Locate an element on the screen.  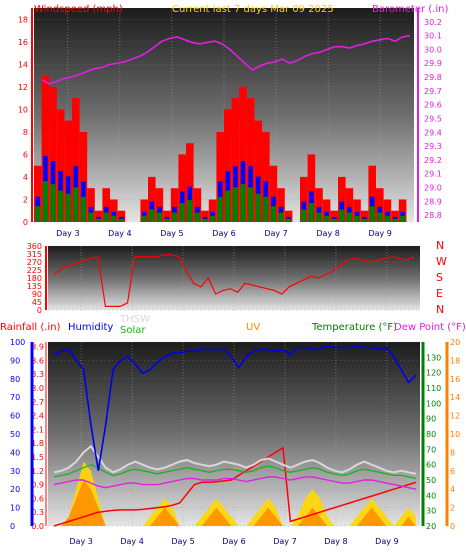
temperature-axis-title: Temperature (°F) is located at coordinates (354, 327).